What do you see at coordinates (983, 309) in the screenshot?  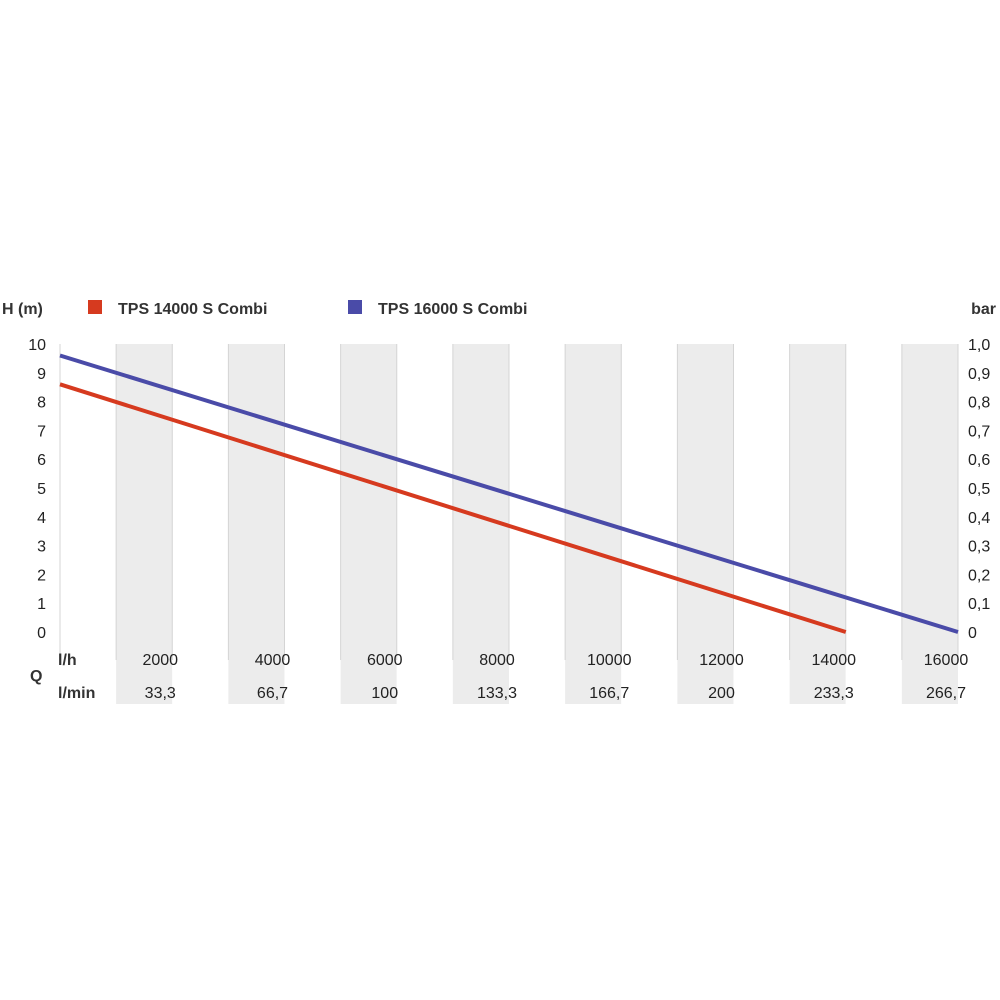 I see `y-axis-right-title: bar` at bounding box center [983, 309].